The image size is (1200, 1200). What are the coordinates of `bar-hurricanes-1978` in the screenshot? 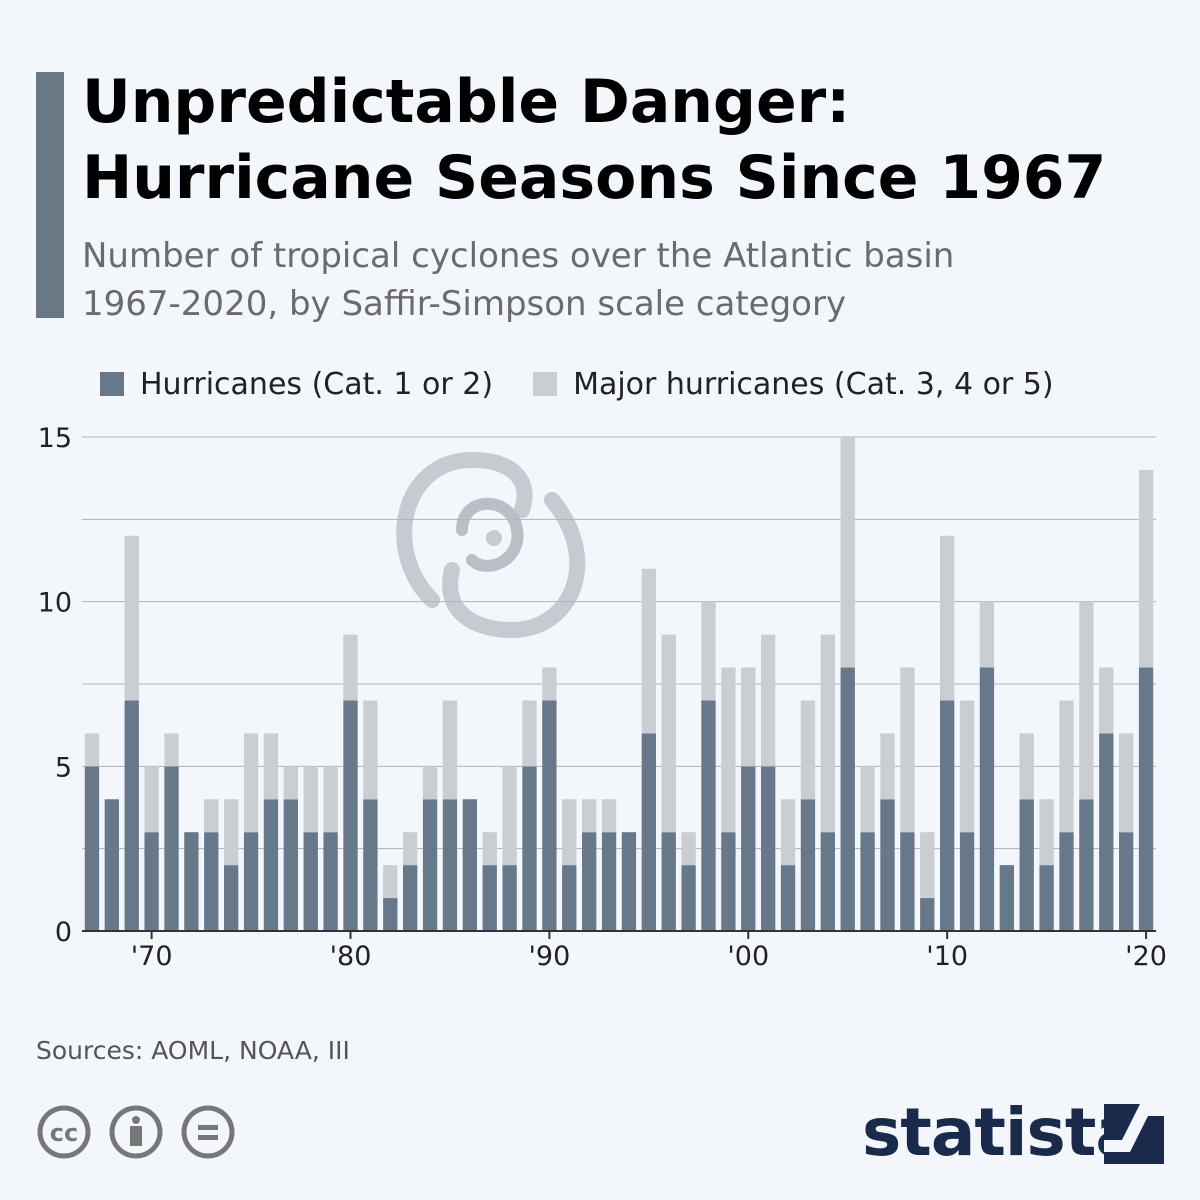 It's located at (310, 881).